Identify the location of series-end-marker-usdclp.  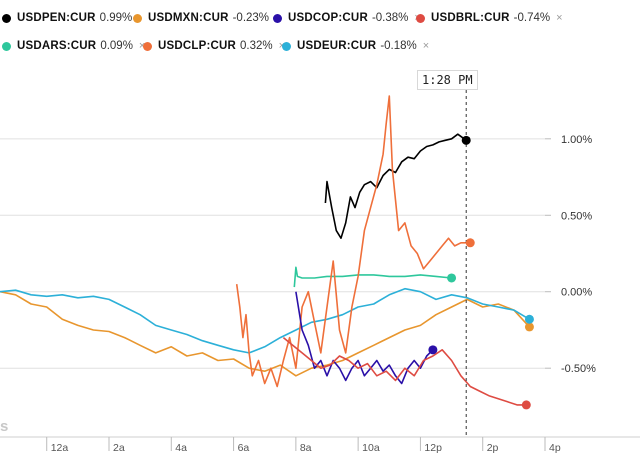
(470, 243).